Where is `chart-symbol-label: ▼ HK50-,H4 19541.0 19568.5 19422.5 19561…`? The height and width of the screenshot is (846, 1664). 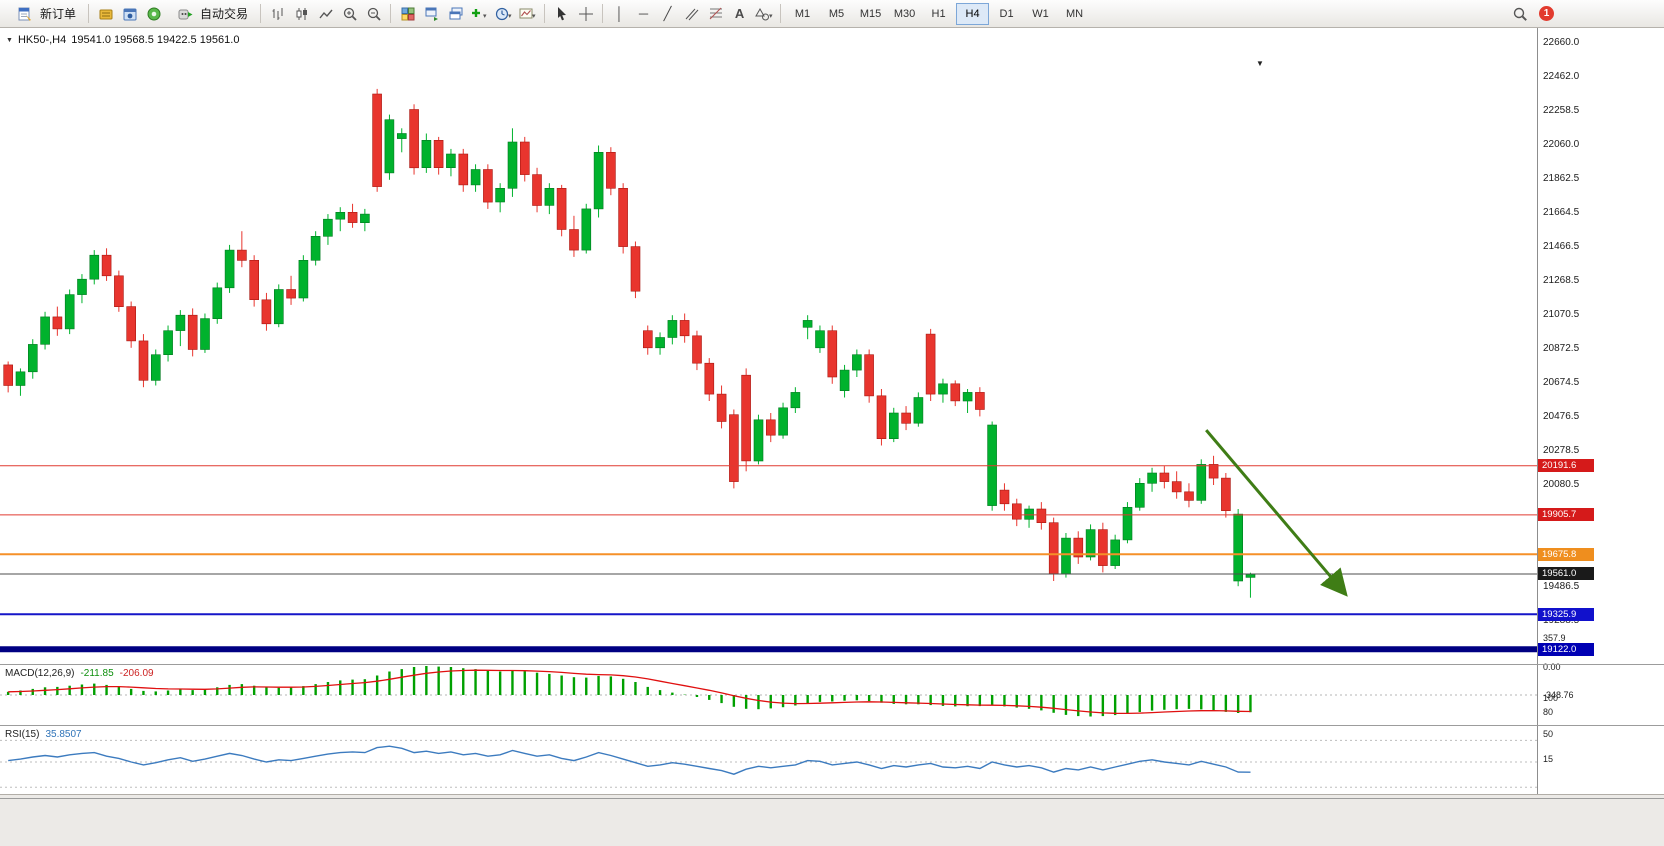
chart-symbol-label: ▼ HK50-,H4 19541.0 19568.5 19422.5 19561… is located at coordinates (122, 40).